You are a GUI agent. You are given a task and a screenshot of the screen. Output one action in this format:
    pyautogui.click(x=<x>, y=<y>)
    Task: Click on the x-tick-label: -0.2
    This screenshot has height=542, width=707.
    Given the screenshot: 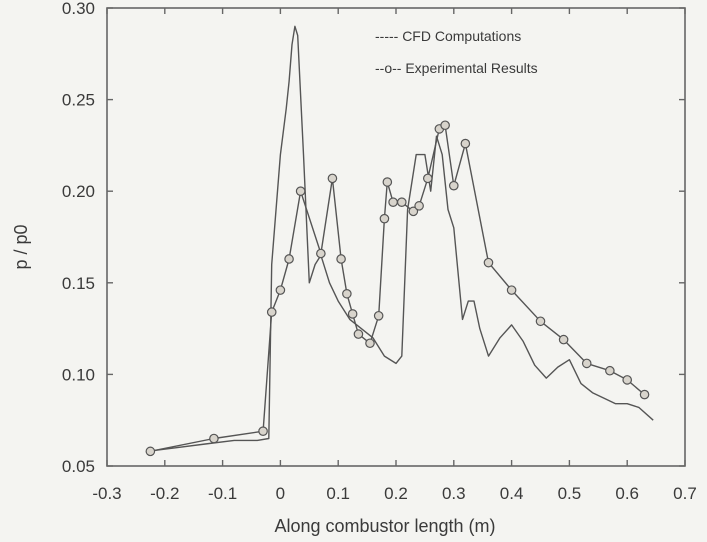 What is the action you would take?
    pyautogui.click(x=164, y=493)
    